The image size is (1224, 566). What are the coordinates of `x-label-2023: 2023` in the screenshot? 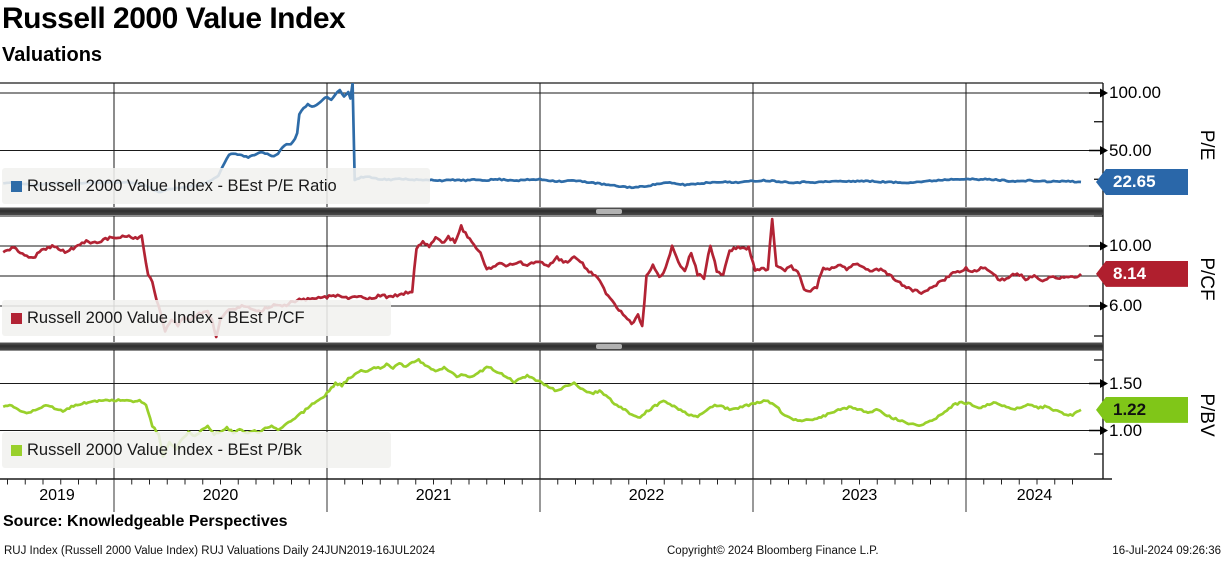 It's located at (859, 495).